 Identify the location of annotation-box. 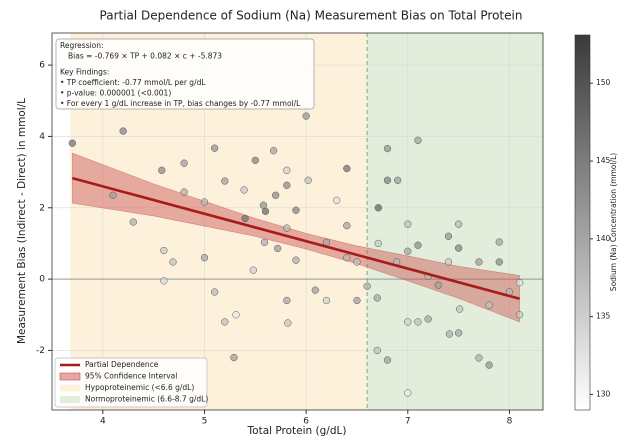
(185, 74).